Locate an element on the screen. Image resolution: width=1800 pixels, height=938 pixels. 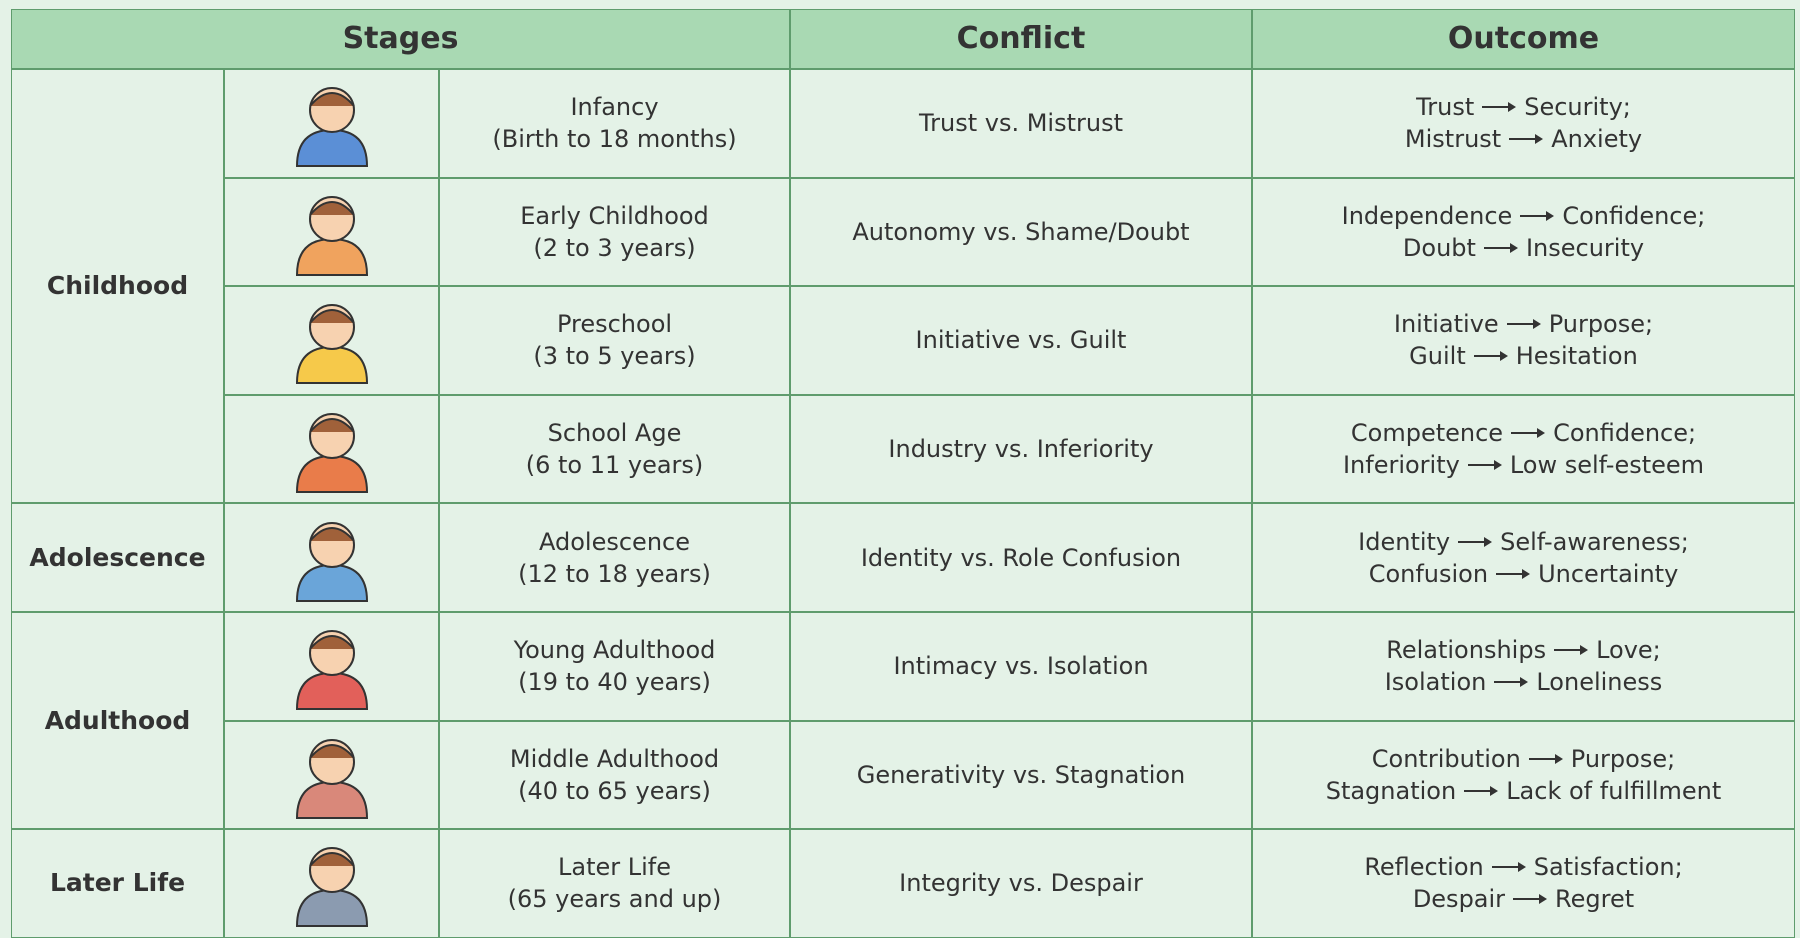
outcome-to: Loneliness is located at coordinates (1599, 682).